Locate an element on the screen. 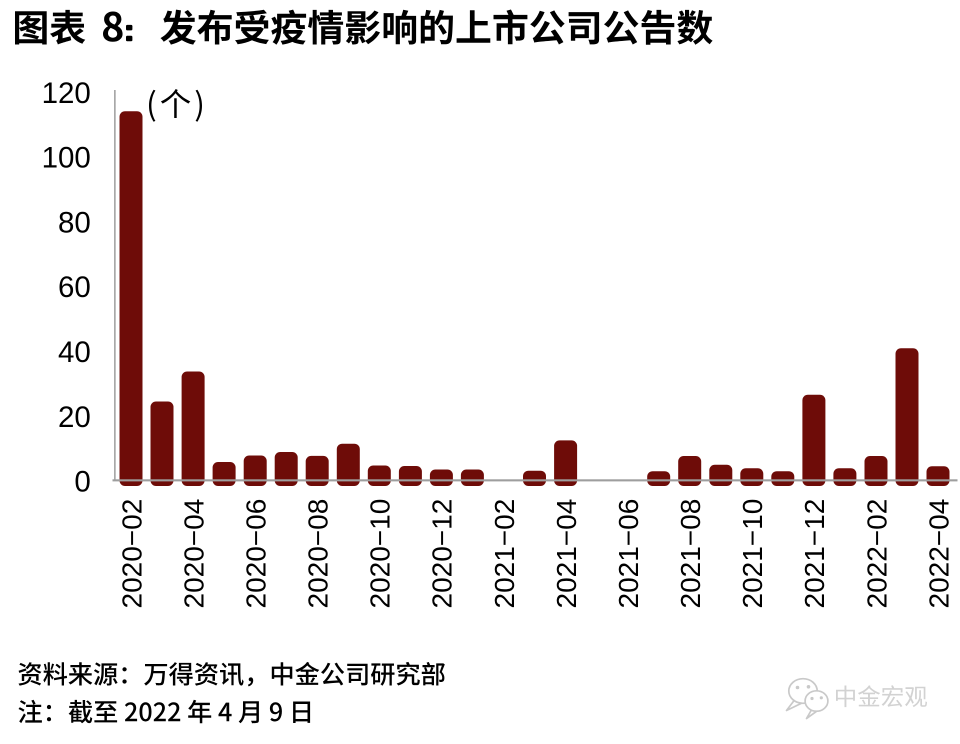 The height and width of the screenshot is (744, 960). svg-text: 2021−06 is located at coordinates (628, 554).